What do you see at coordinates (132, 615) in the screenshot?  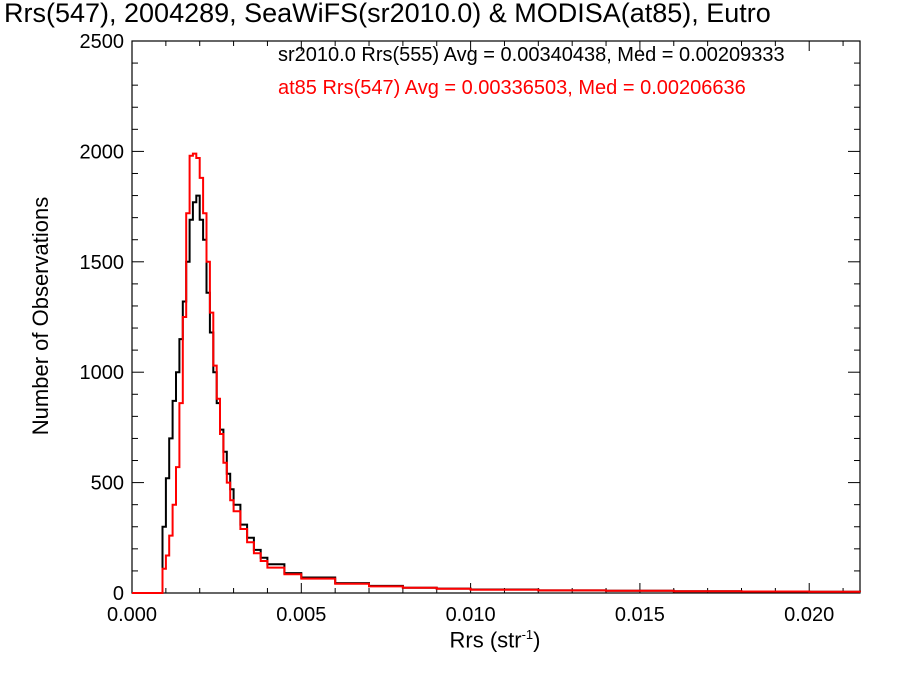 I see `x-tick-label: 0.000` at bounding box center [132, 615].